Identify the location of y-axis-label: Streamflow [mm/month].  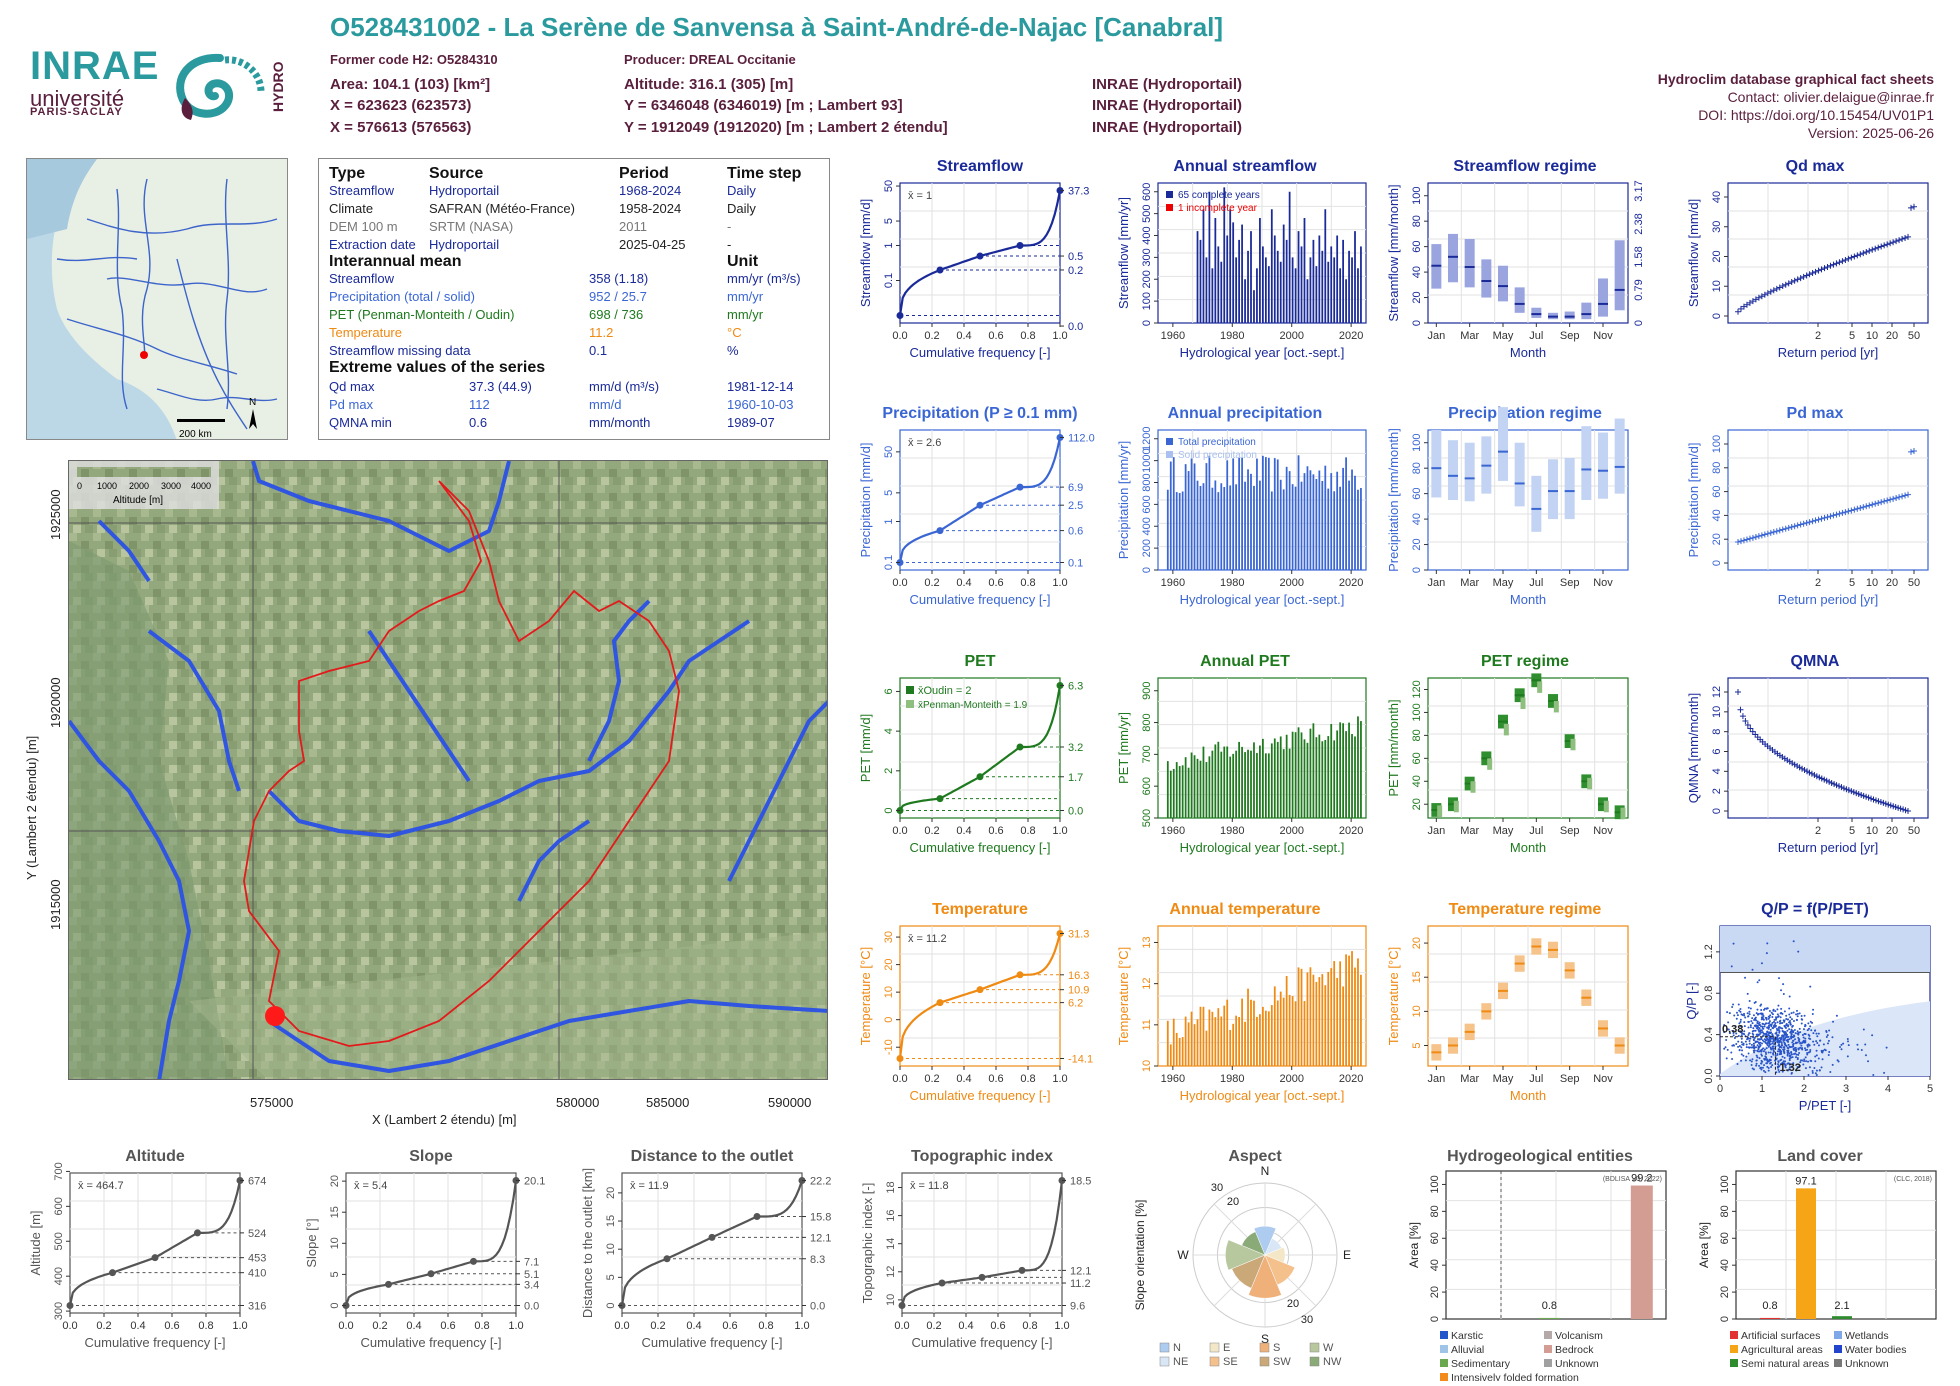
(1393, 252).